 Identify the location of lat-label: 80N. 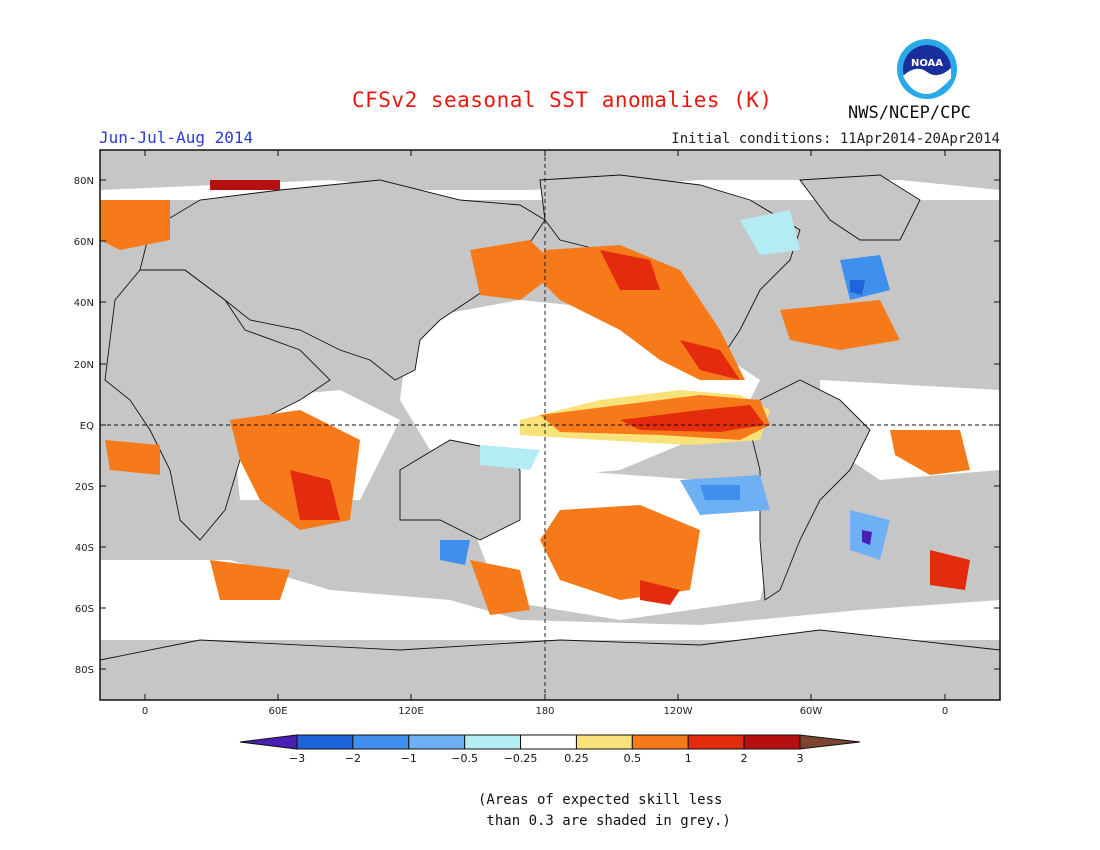
(84, 181).